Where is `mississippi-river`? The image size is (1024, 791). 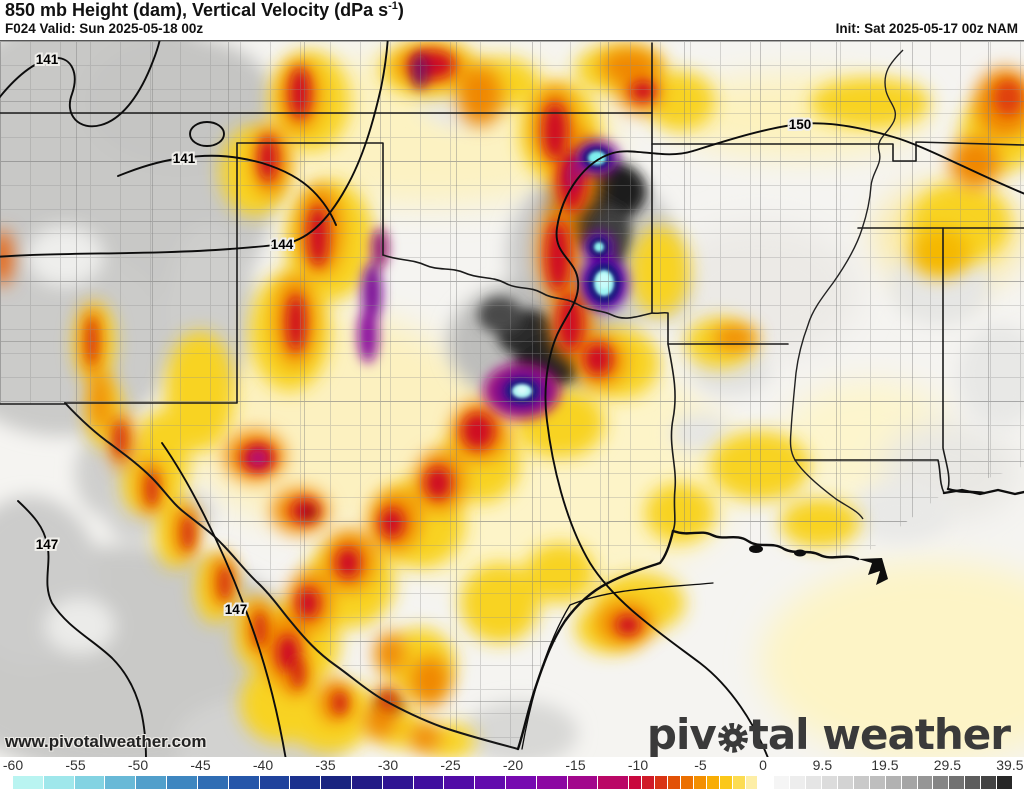
mississippi-river is located at coordinates (846, 284).